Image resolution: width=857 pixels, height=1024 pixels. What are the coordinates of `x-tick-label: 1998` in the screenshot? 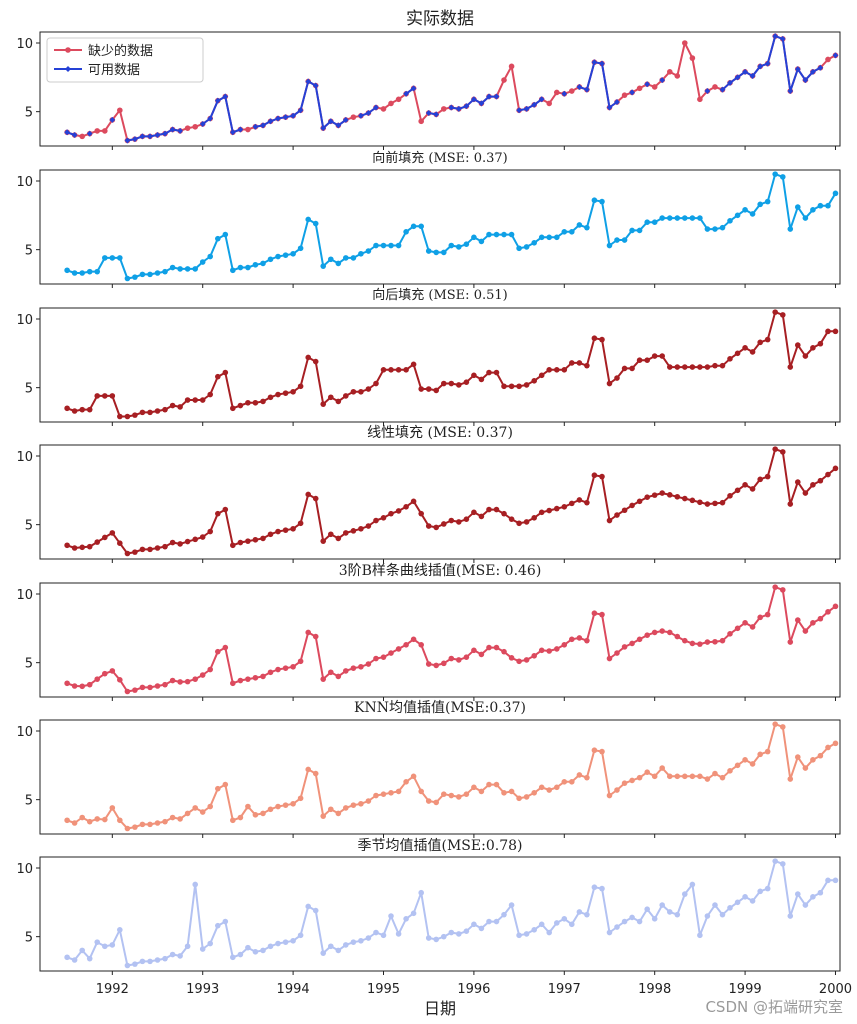 It's located at (654, 989).